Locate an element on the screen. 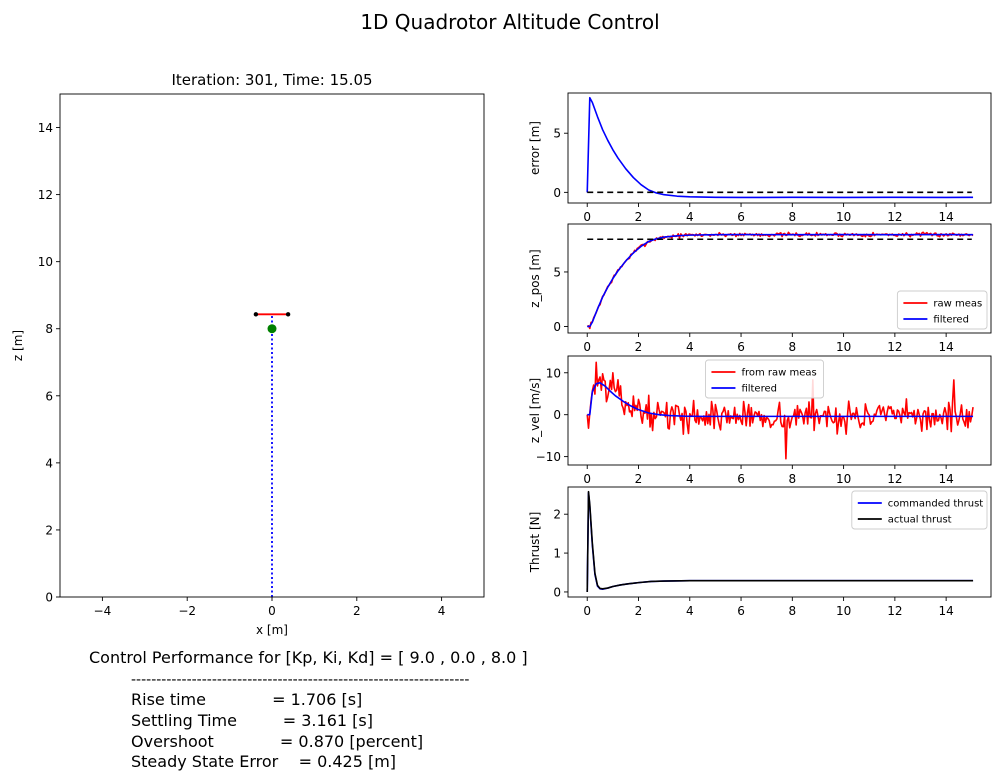  plot-area-zvel is located at coordinates (780, 410).